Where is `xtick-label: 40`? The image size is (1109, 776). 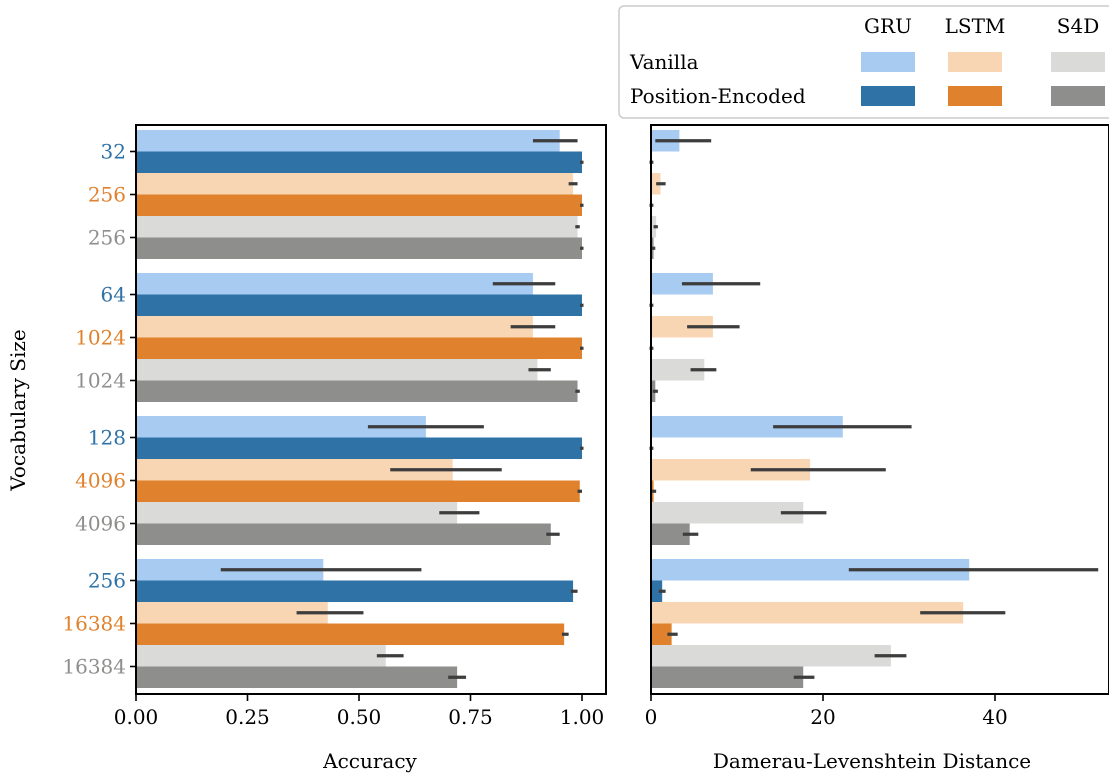
xtick-label: 40 is located at coordinates (994, 717).